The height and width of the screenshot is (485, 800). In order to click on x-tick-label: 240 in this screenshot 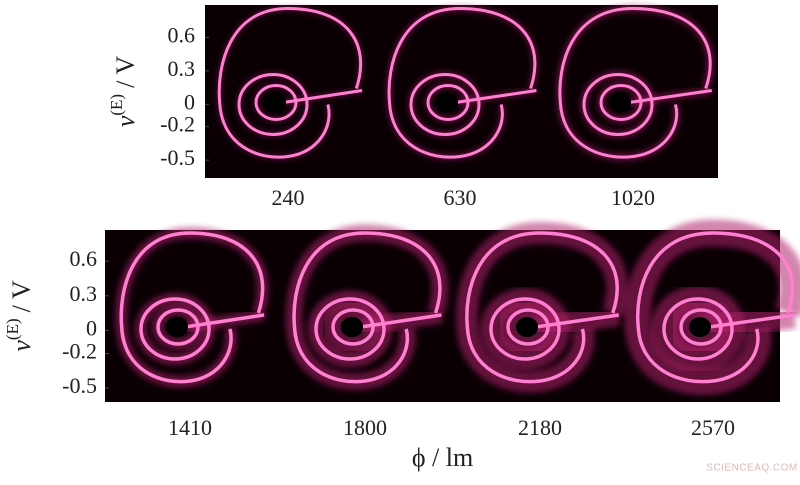, I will do `click(288, 197)`.